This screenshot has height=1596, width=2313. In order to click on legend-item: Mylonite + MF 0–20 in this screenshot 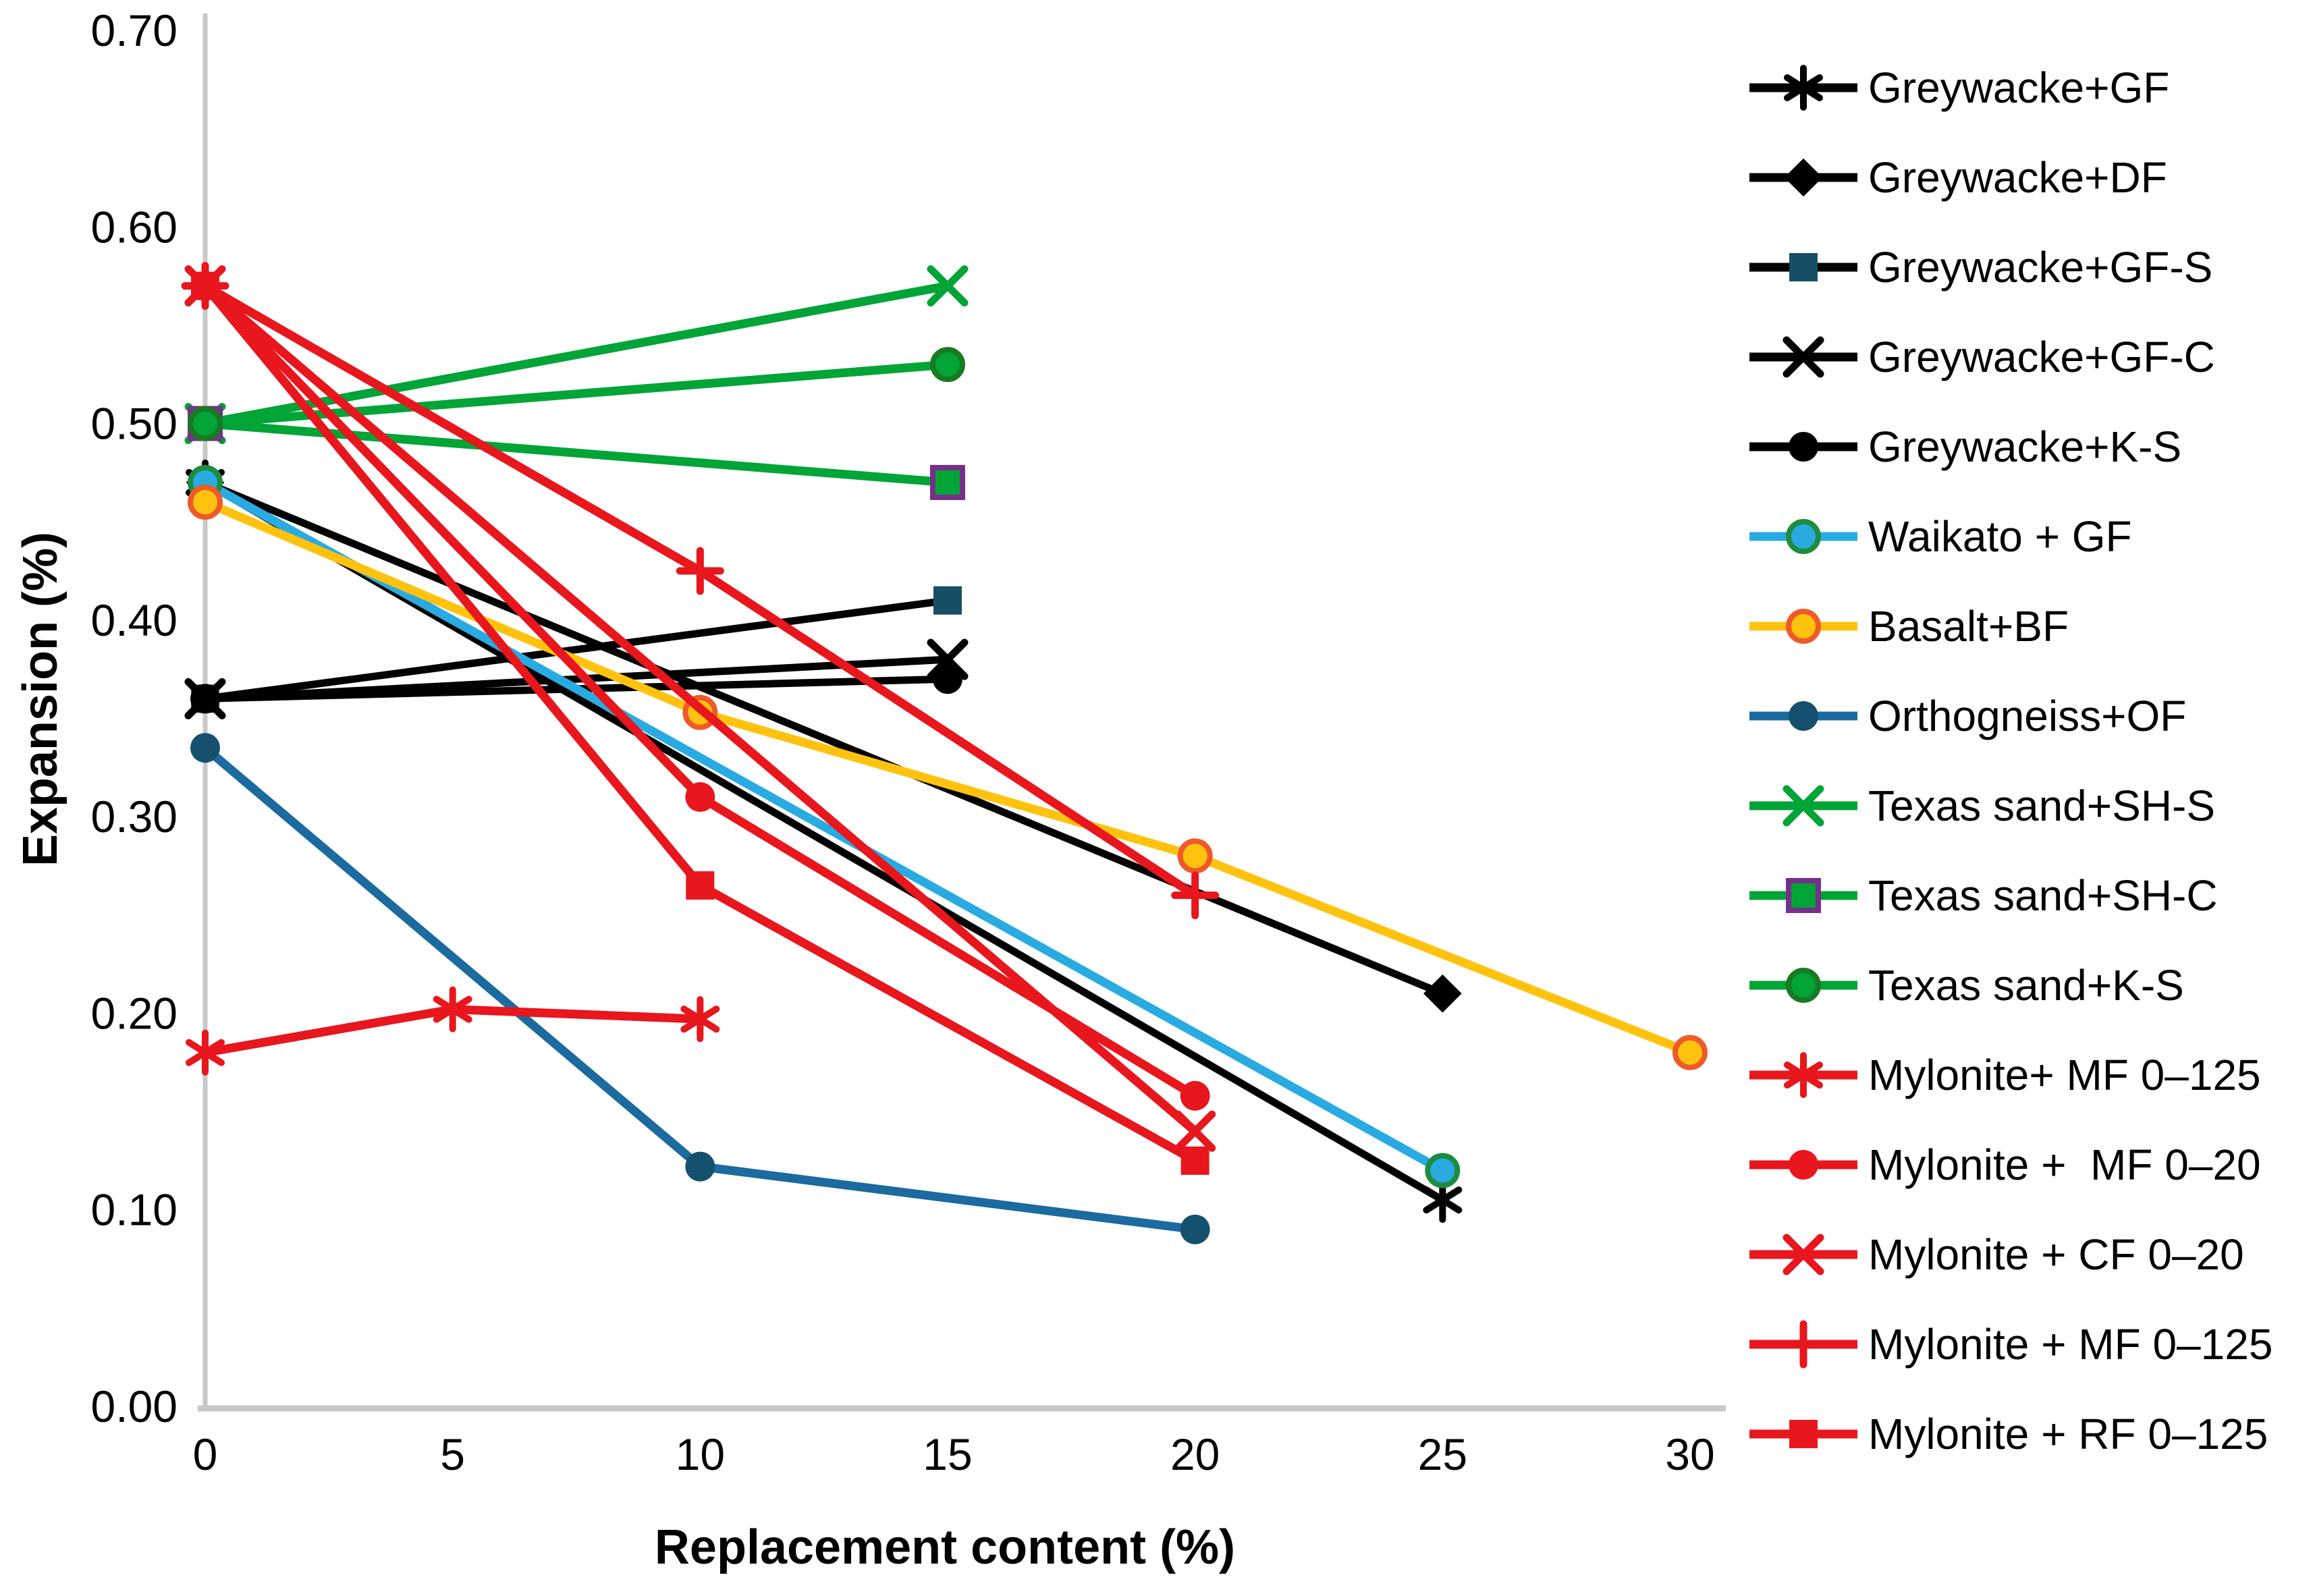, I will do `click(2004, 1165)`.